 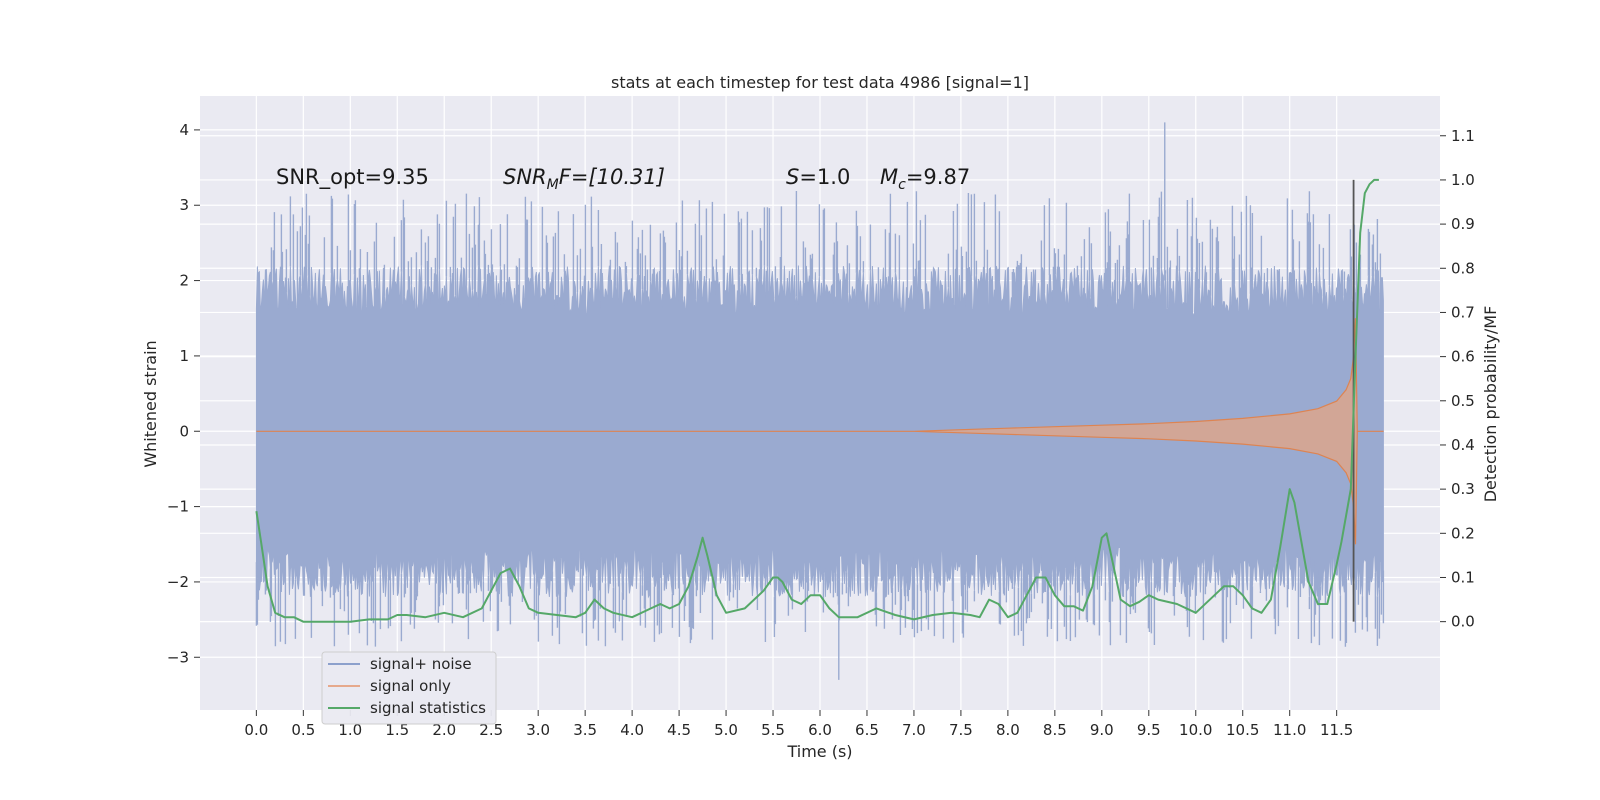 I want to click on annotation-mc: Mc=9.87, so click(x=925, y=179).